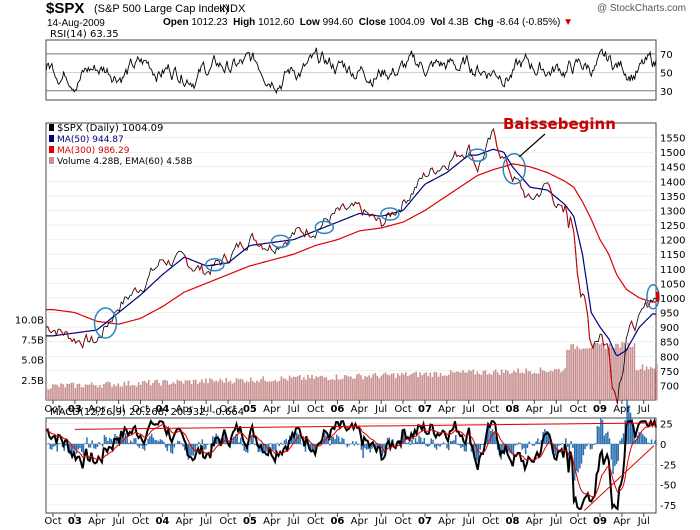  Describe the element at coordinates (668, 506) in the screenshot. I see `macd-tick-label: -75` at that location.